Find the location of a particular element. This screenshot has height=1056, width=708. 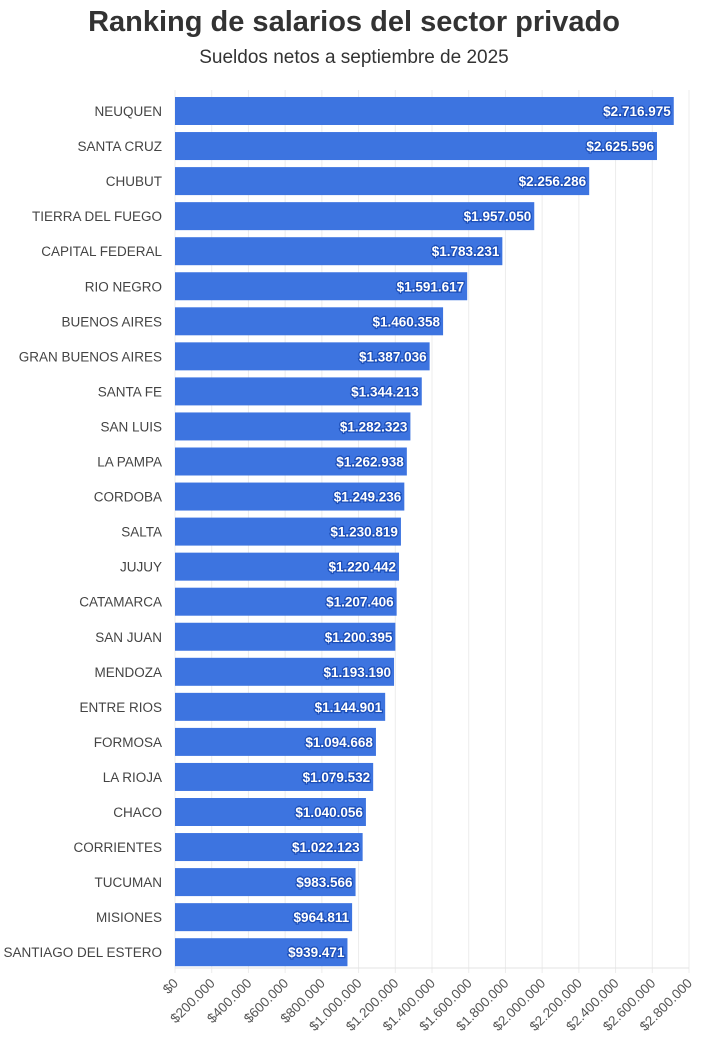

data-label: $1.200.395 is located at coordinates (359, 637).